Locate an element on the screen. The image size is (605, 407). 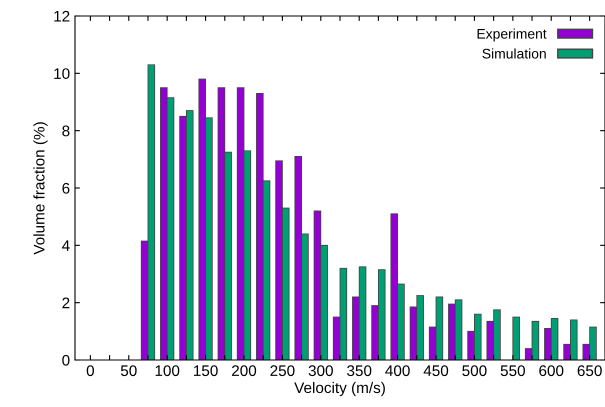
x-tick-label: 400 is located at coordinates (397, 370).